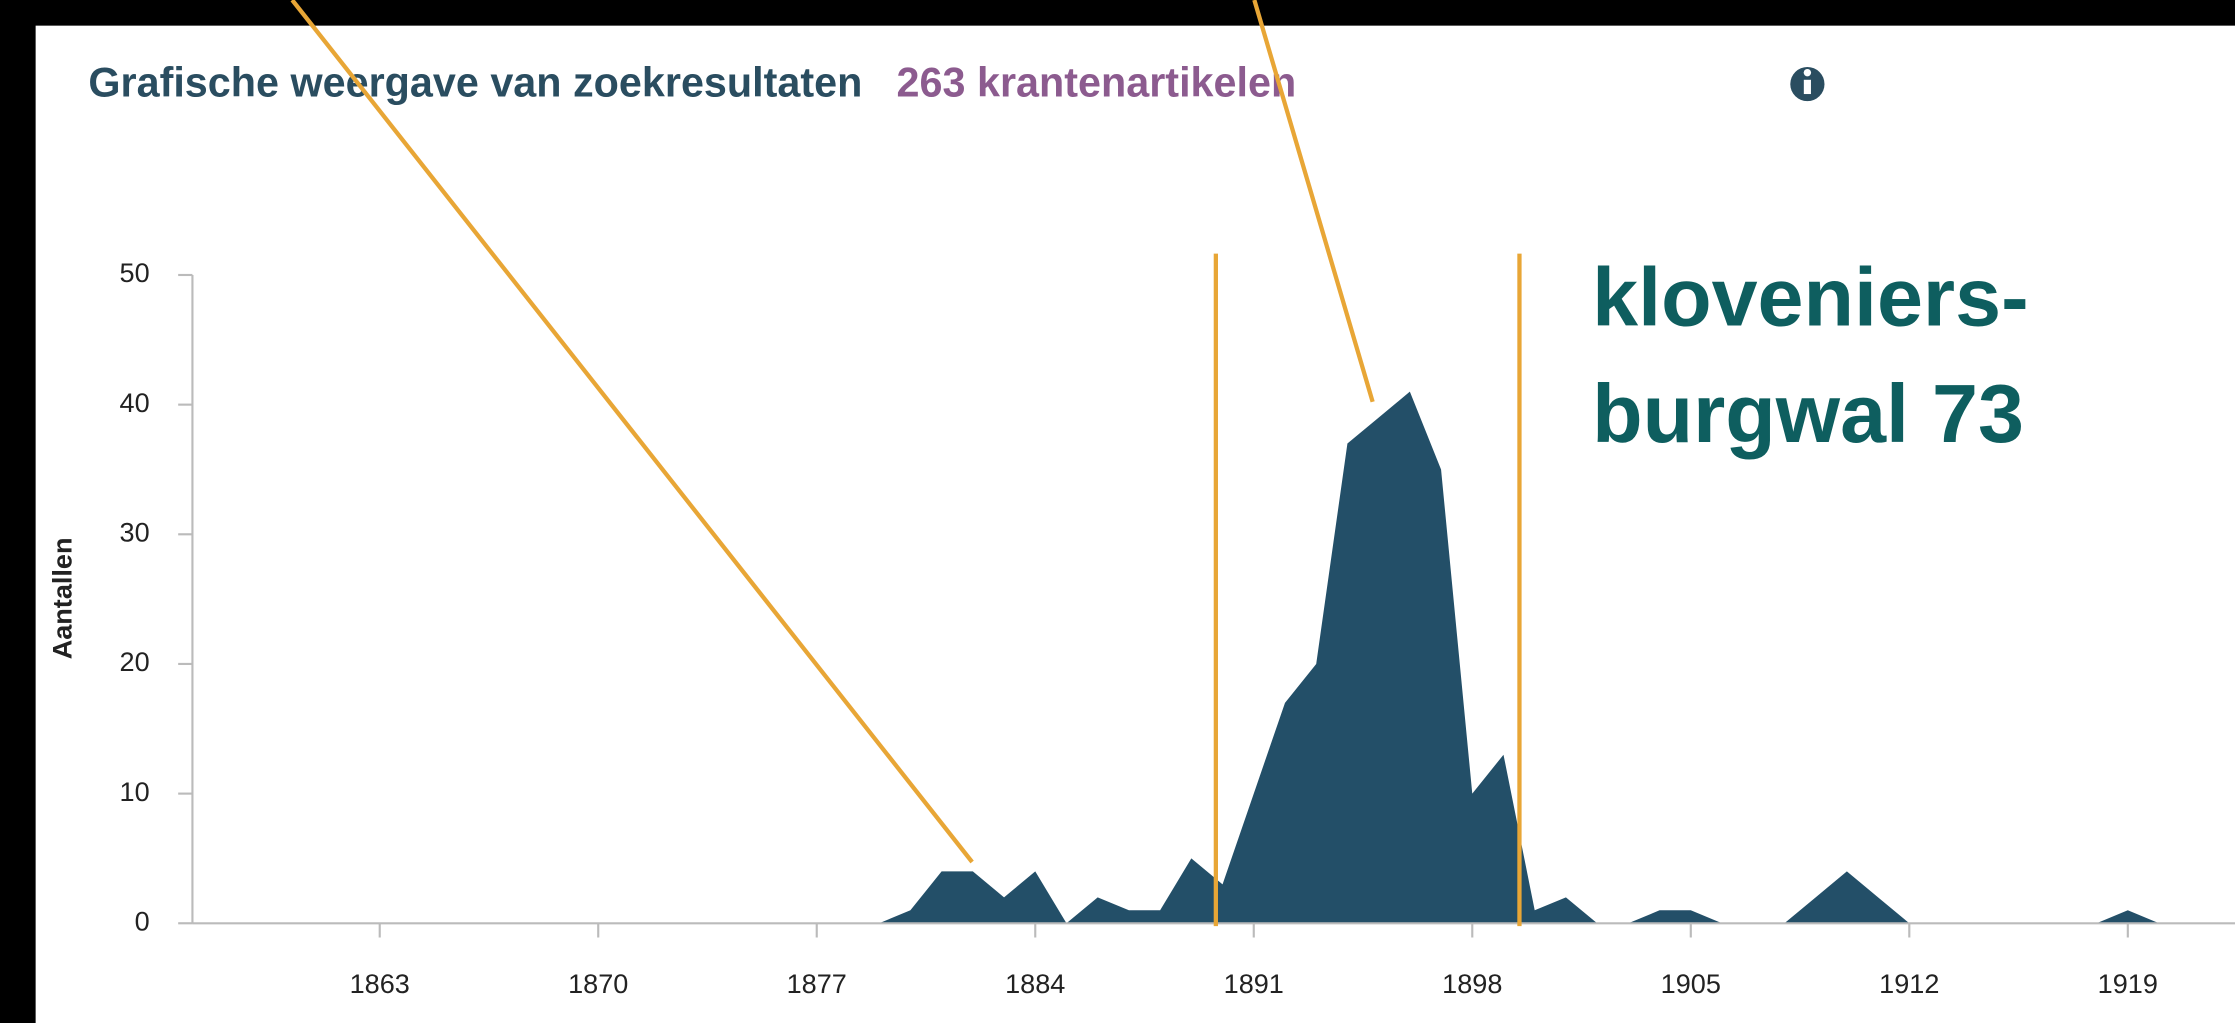 This screenshot has height=1023, width=2235. Describe the element at coordinates (1691, 983) in the screenshot. I see `x-tick-label: 1905` at that location.